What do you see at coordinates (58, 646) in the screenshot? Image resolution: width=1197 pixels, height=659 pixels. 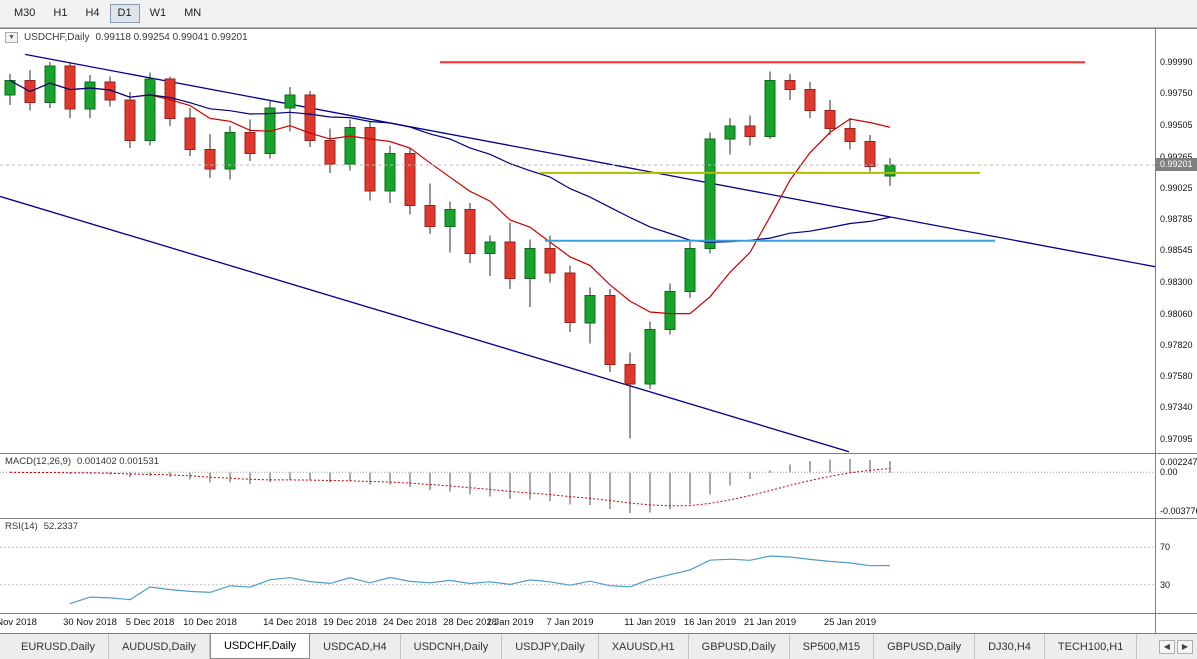 I see `chart-tab-eurusd-daily: EURUSD,Daily` at bounding box center [58, 646].